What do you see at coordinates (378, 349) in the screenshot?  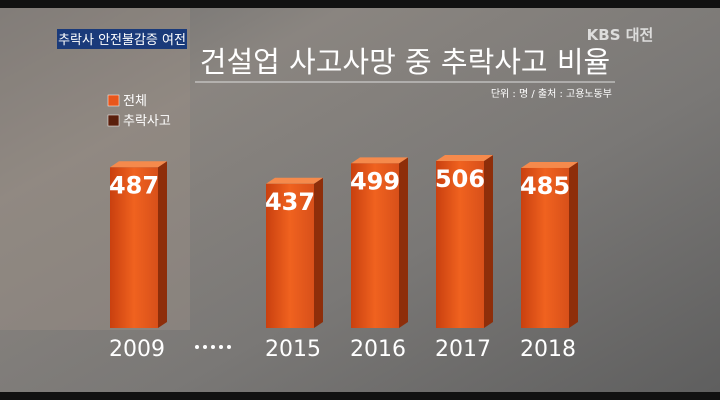 I see `x-tick-label: 2016` at bounding box center [378, 349].